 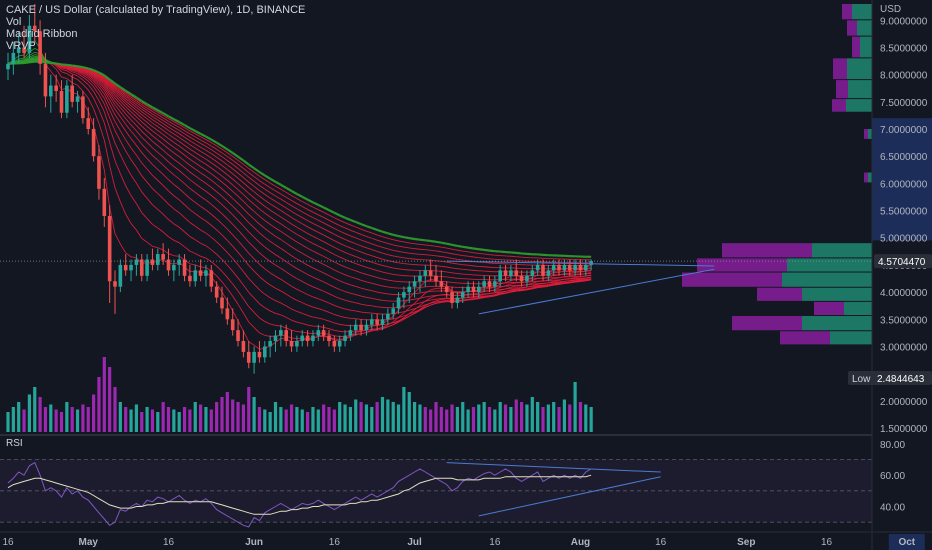 I want to click on rsi-title: RSI, so click(x=14, y=443).